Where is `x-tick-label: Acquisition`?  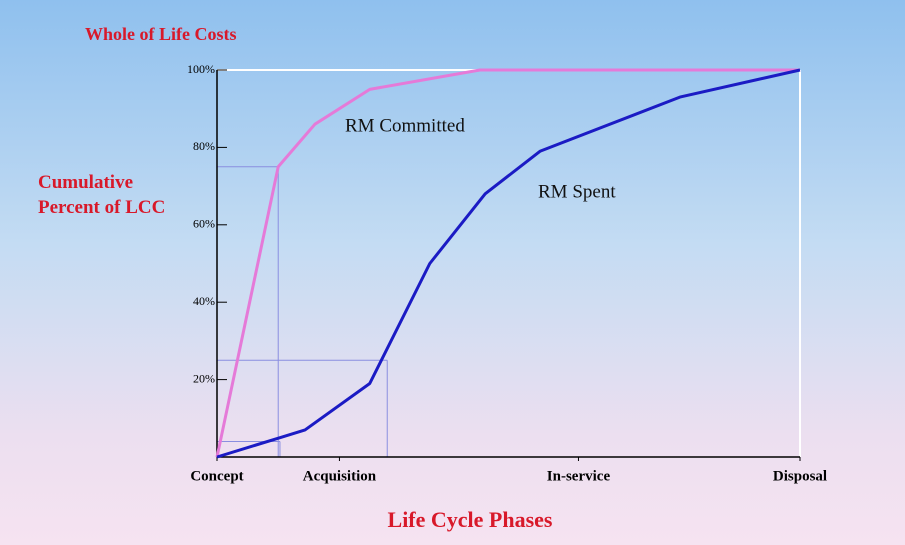
x-tick-label: Acquisition is located at coordinates (340, 476).